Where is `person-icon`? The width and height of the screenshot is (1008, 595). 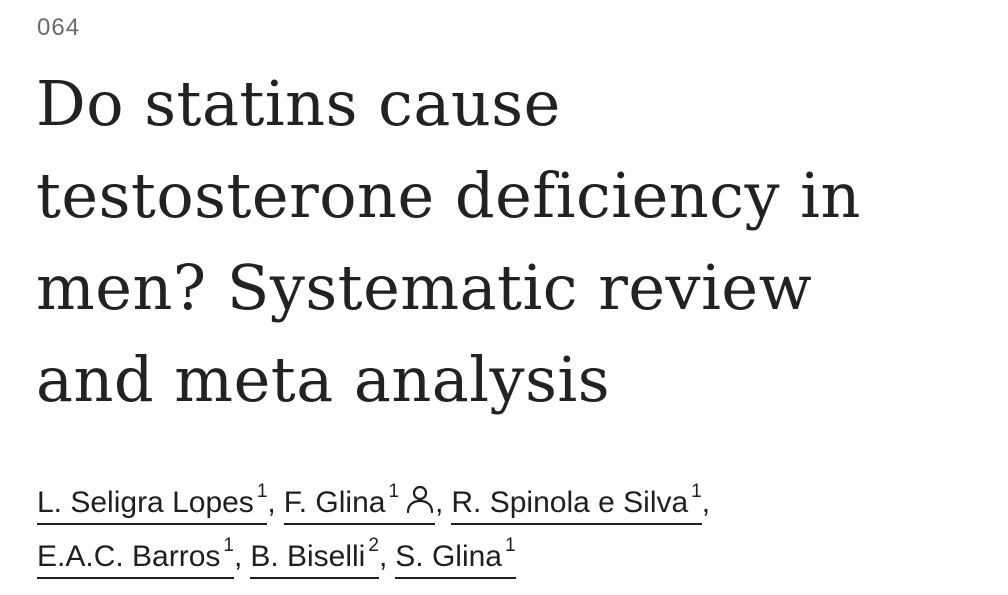 person-icon is located at coordinates (420, 499).